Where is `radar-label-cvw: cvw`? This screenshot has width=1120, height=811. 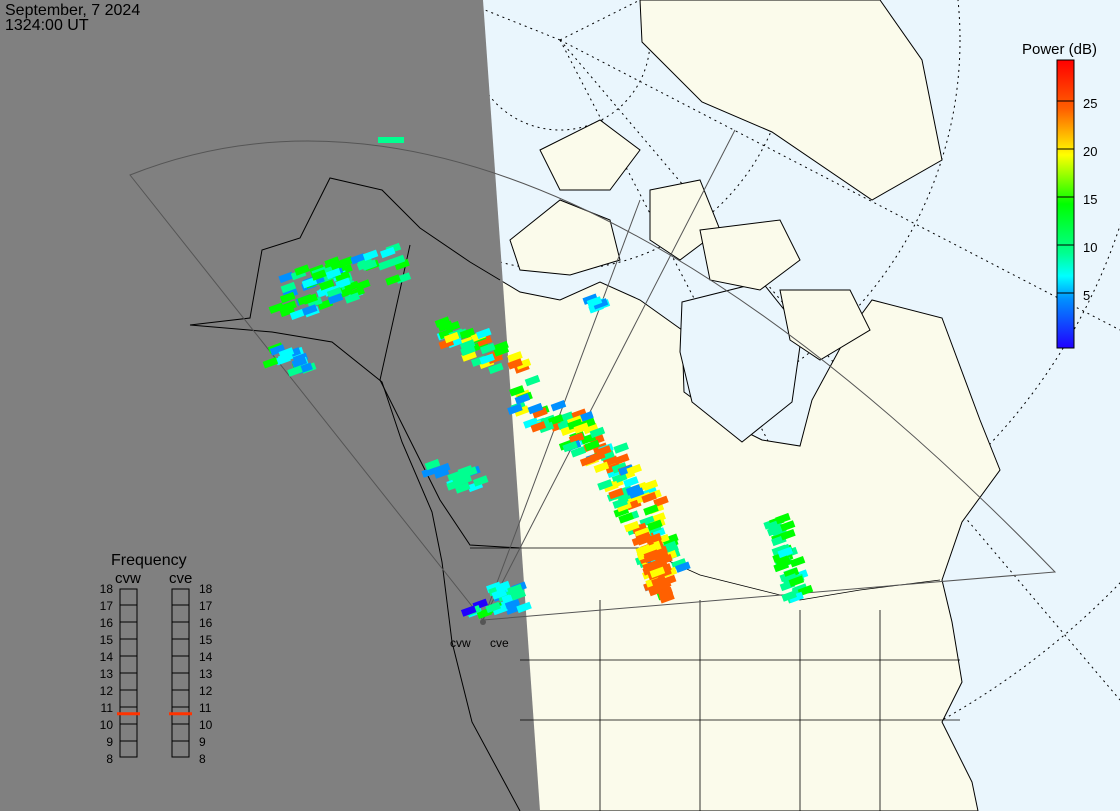
radar-label-cvw: cvw is located at coordinates (460, 643).